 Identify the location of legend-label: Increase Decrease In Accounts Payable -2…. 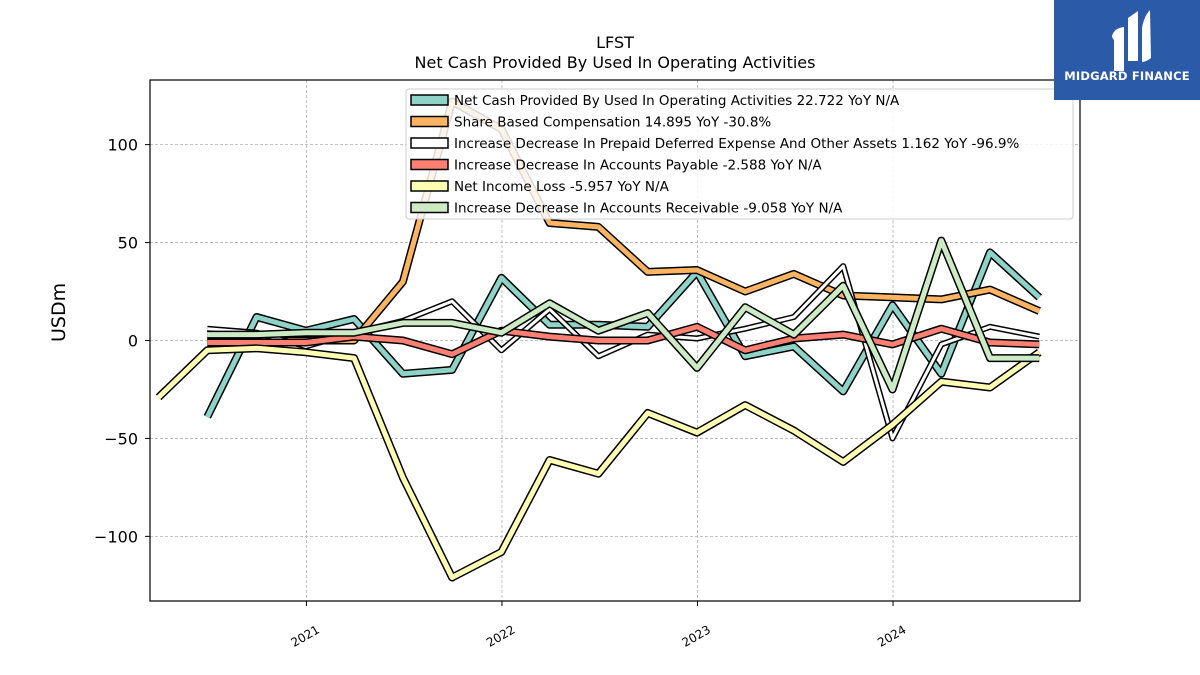
(638, 166).